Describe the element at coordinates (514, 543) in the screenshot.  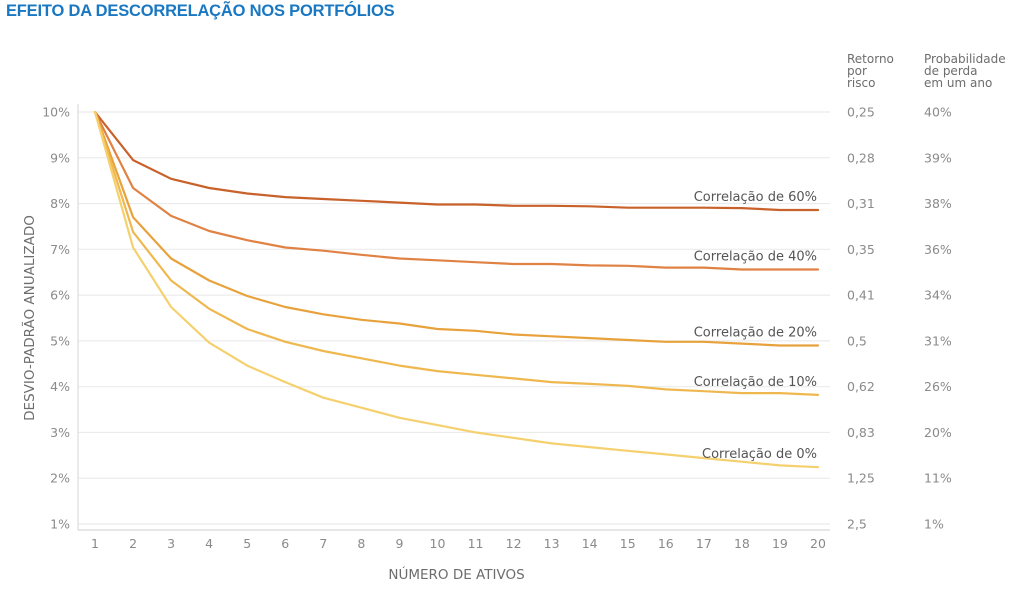
I see `x-tick-label: 12` at that location.